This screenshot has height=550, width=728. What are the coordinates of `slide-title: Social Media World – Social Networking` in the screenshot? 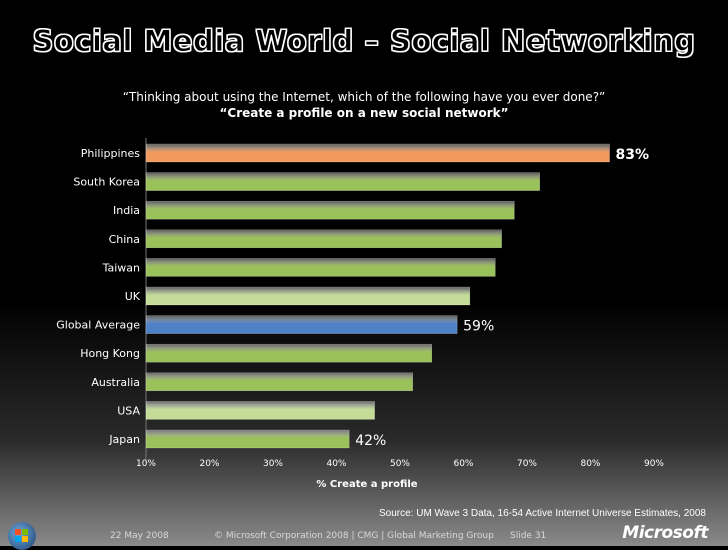 It's located at (364, 41).